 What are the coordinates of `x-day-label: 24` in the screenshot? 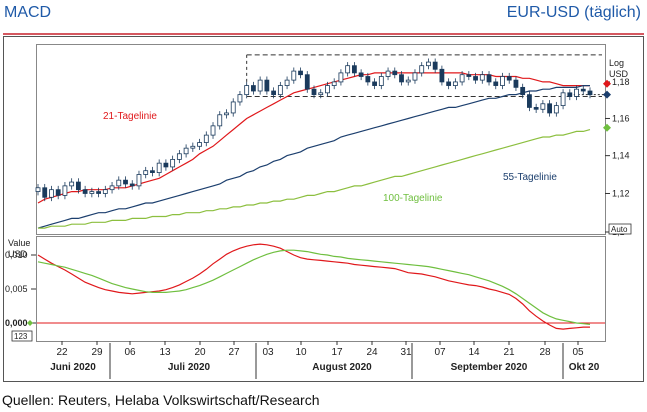 It's located at (372, 352).